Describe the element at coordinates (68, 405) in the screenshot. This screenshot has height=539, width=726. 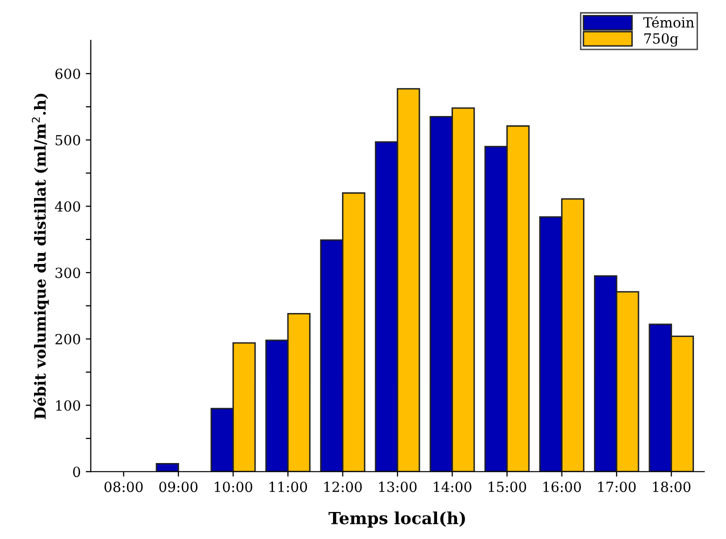
I see `y-tick-label: 100` at that location.